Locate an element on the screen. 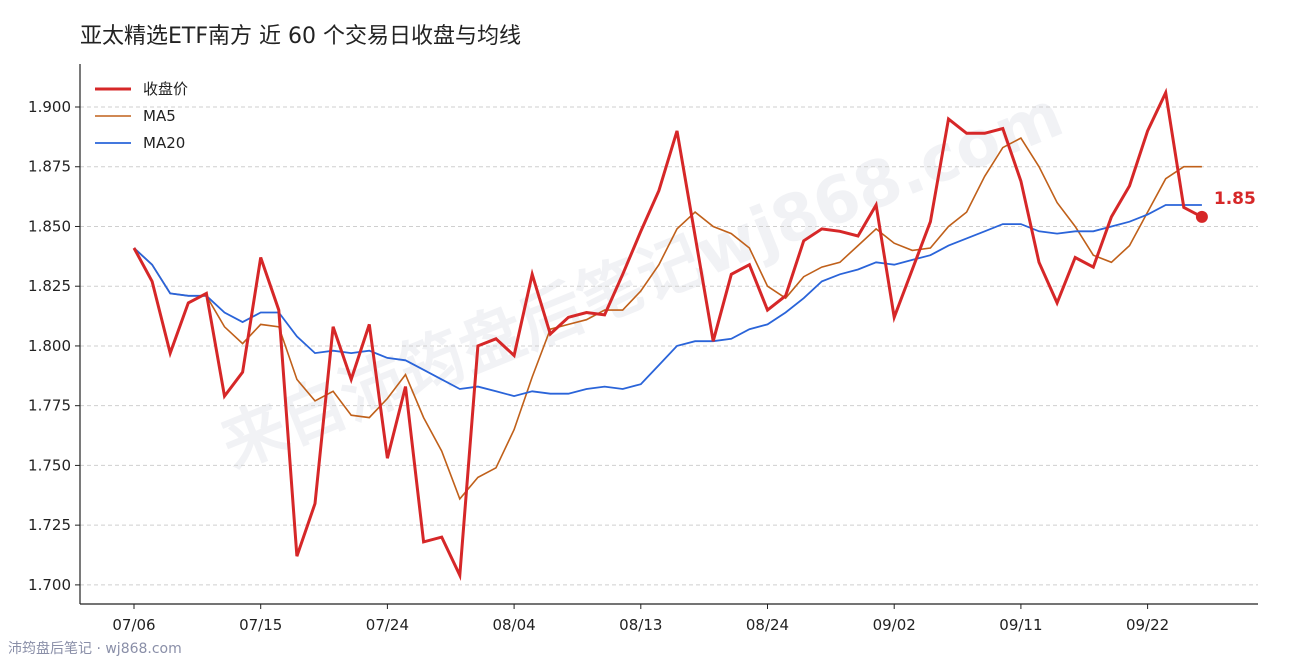 The image size is (1290, 660). y-tick-label: 1.825 is located at coordinates (49, 286).